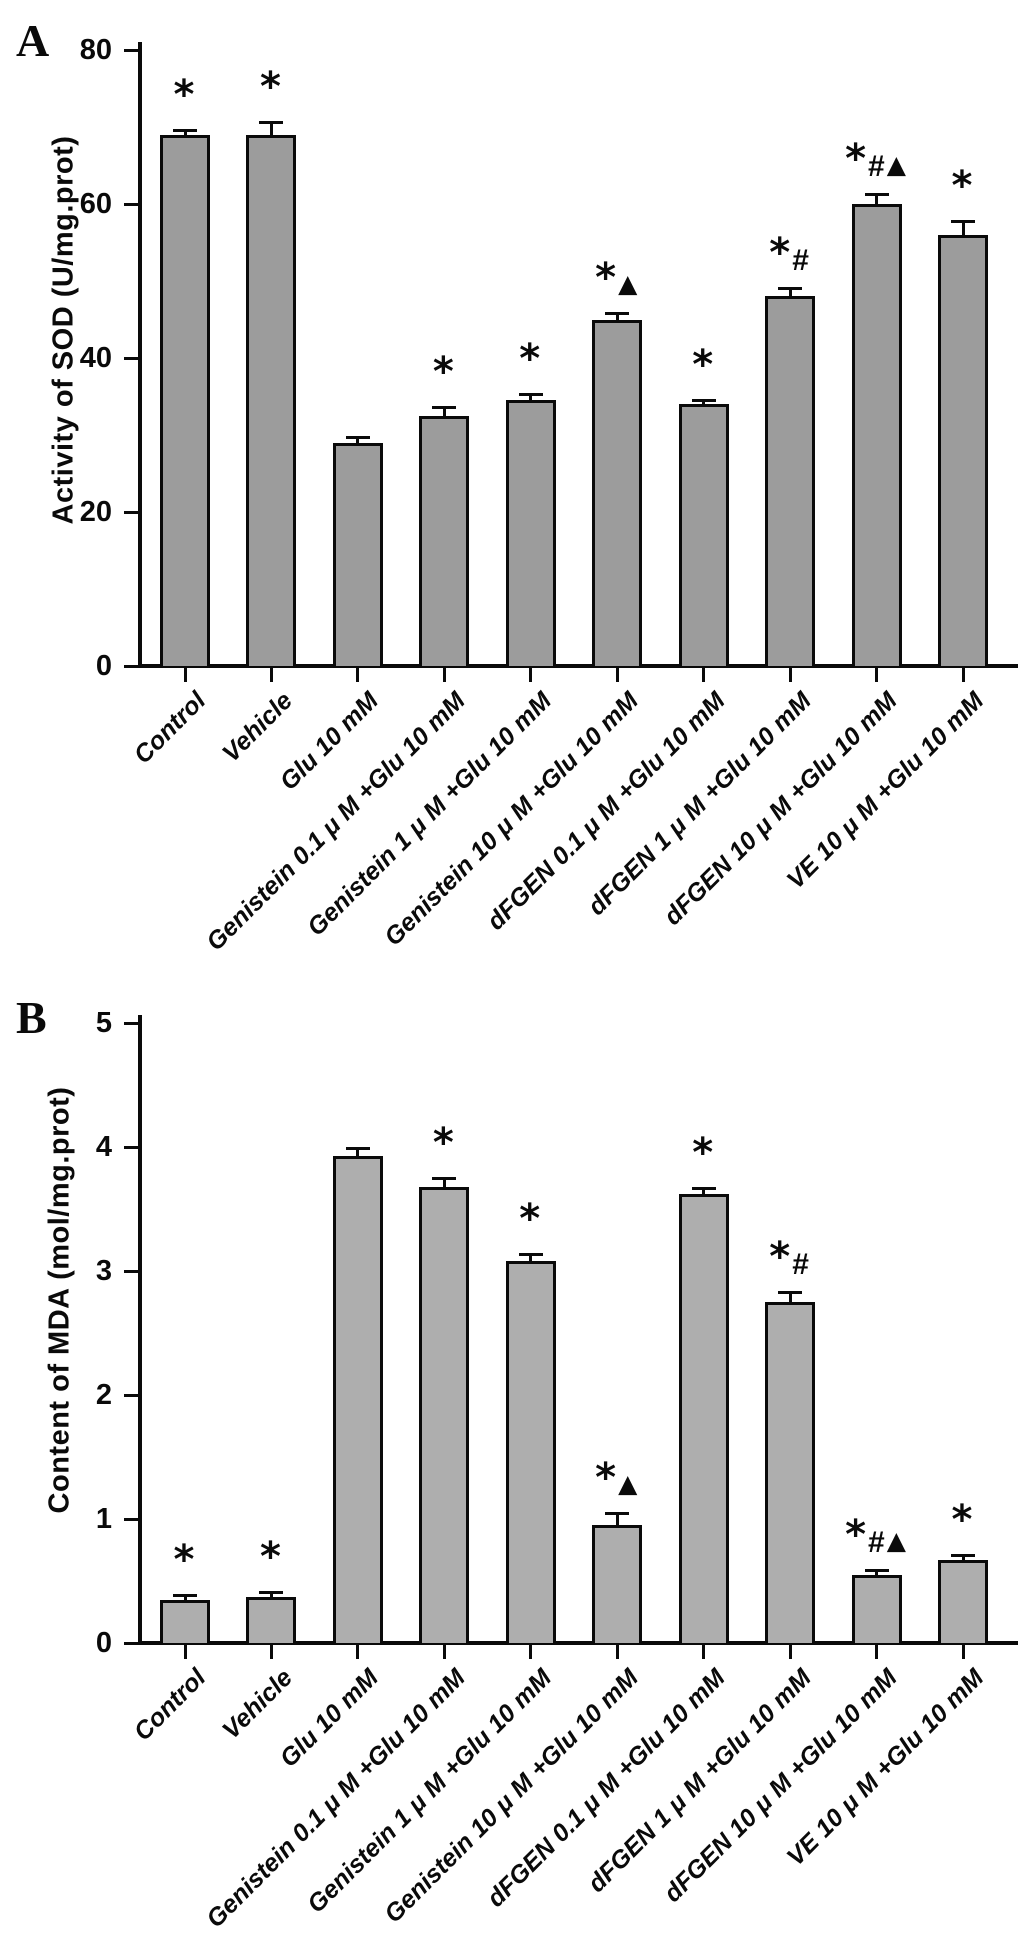 Image resolution: width=1033 pixels, height=1950 pixels. Describe the element at coordinates (530, 533) in the screenshot. I see `bar-genistein-1-m-glu-10-mm` at that location.